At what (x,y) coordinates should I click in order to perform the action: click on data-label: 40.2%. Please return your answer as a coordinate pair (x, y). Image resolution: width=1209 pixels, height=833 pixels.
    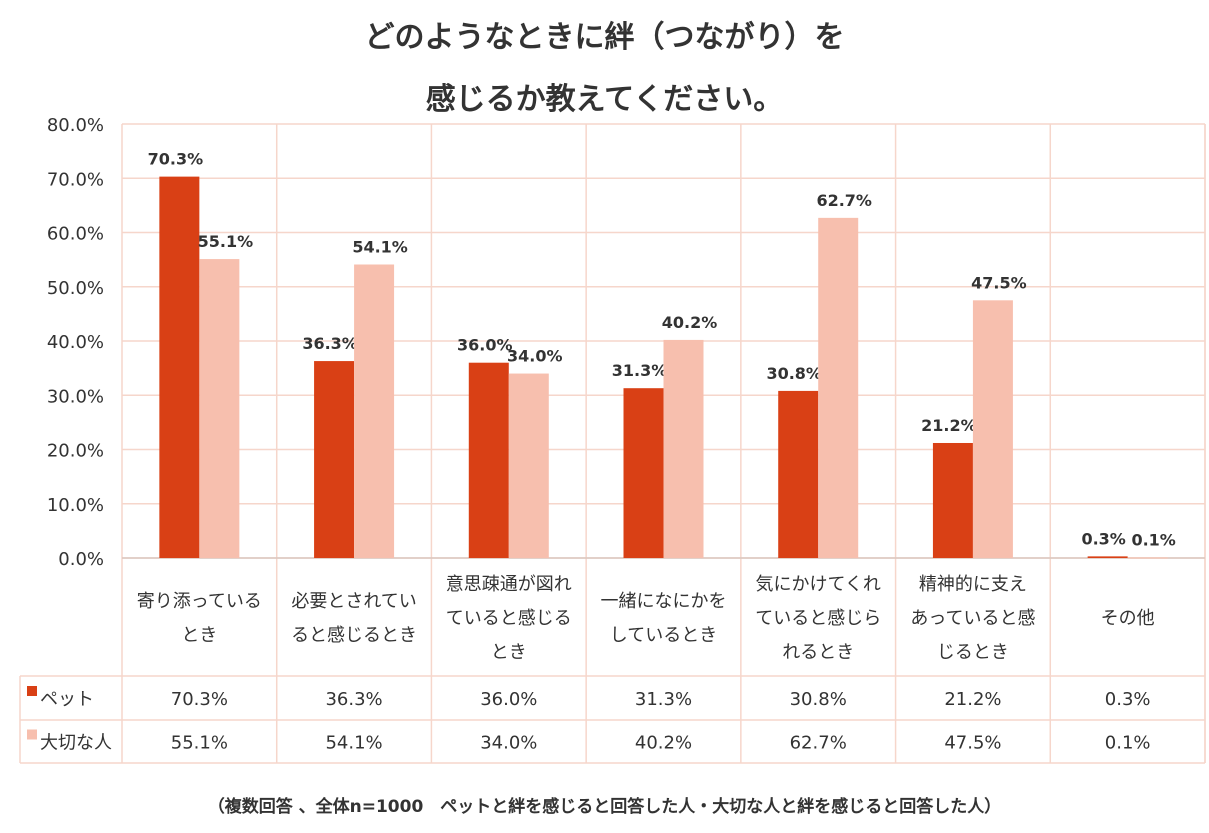
    Looking at the image, I should click on (690, 322).